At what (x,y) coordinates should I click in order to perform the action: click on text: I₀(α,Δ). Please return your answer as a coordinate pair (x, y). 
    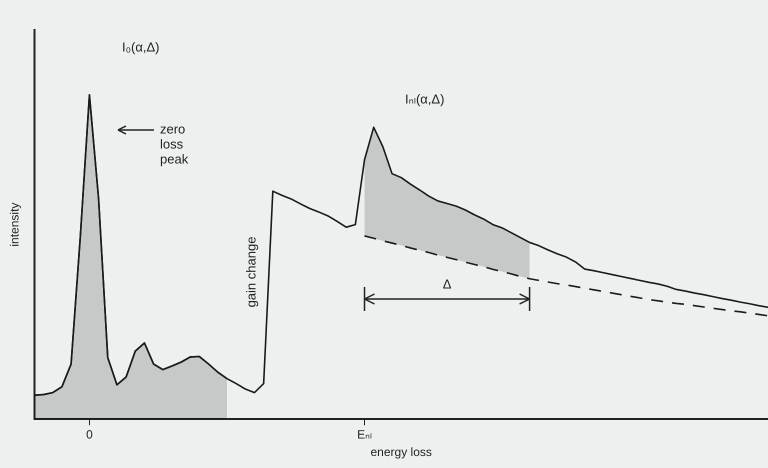
    Looking at the image, I should click on (141, 47).